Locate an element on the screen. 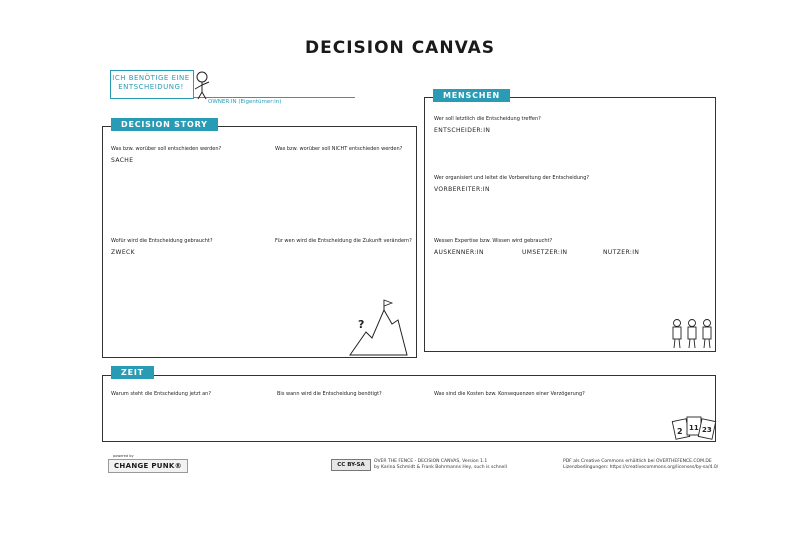 Image resolution: width=800 pixels, height=535 pixels. zeit-question-2: Bis wann wird die Entscheidung benötigt? is located at coordinates (329, 394).